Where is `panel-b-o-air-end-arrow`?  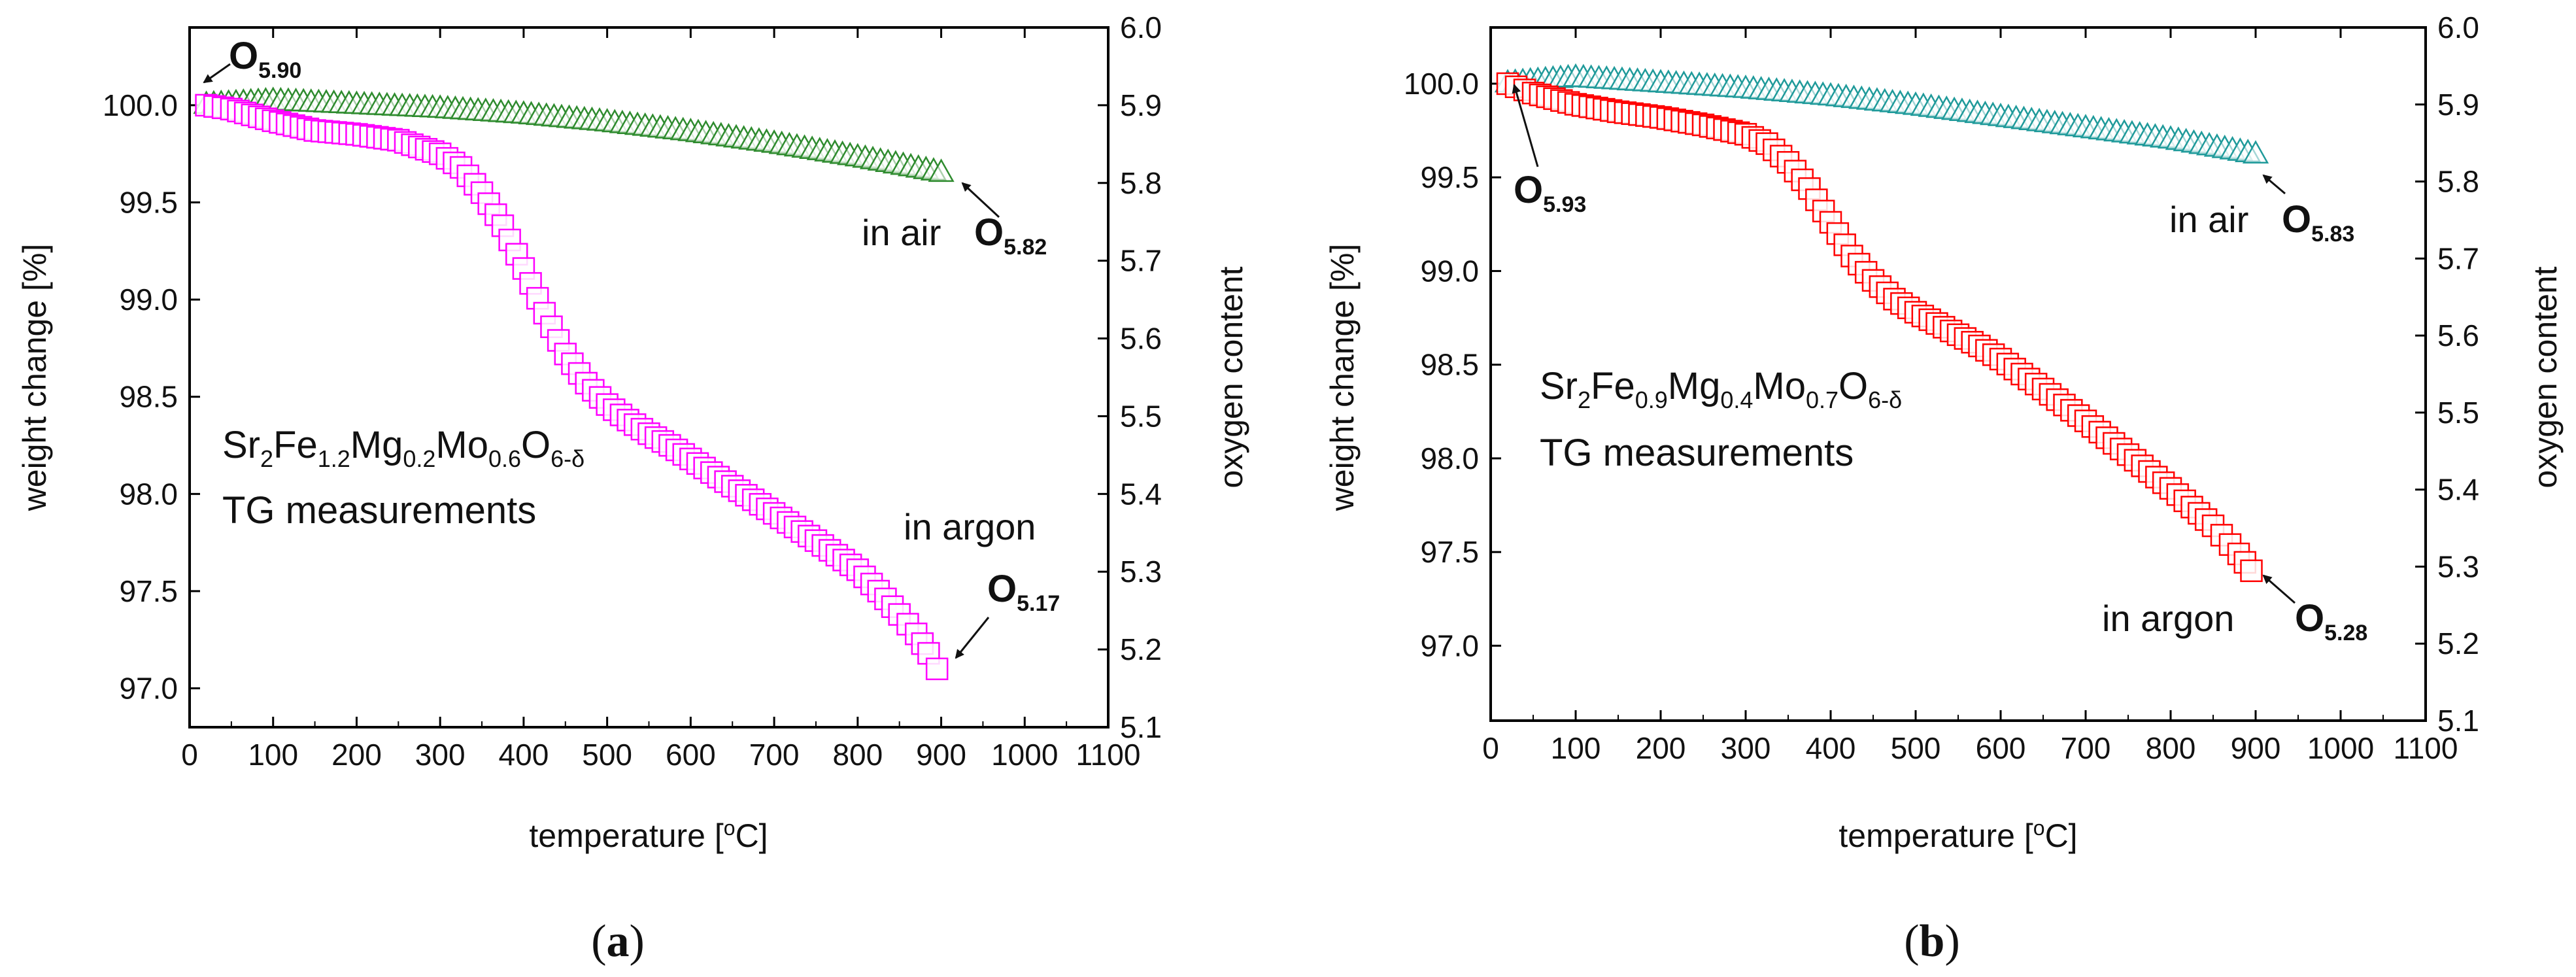
panel-b-o-air-end-arrow is located at coordinates (2274, 184).